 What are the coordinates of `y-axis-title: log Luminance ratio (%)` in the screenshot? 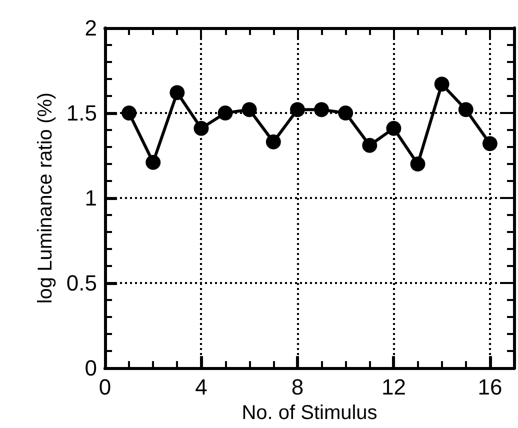 It's located at (45, 198).